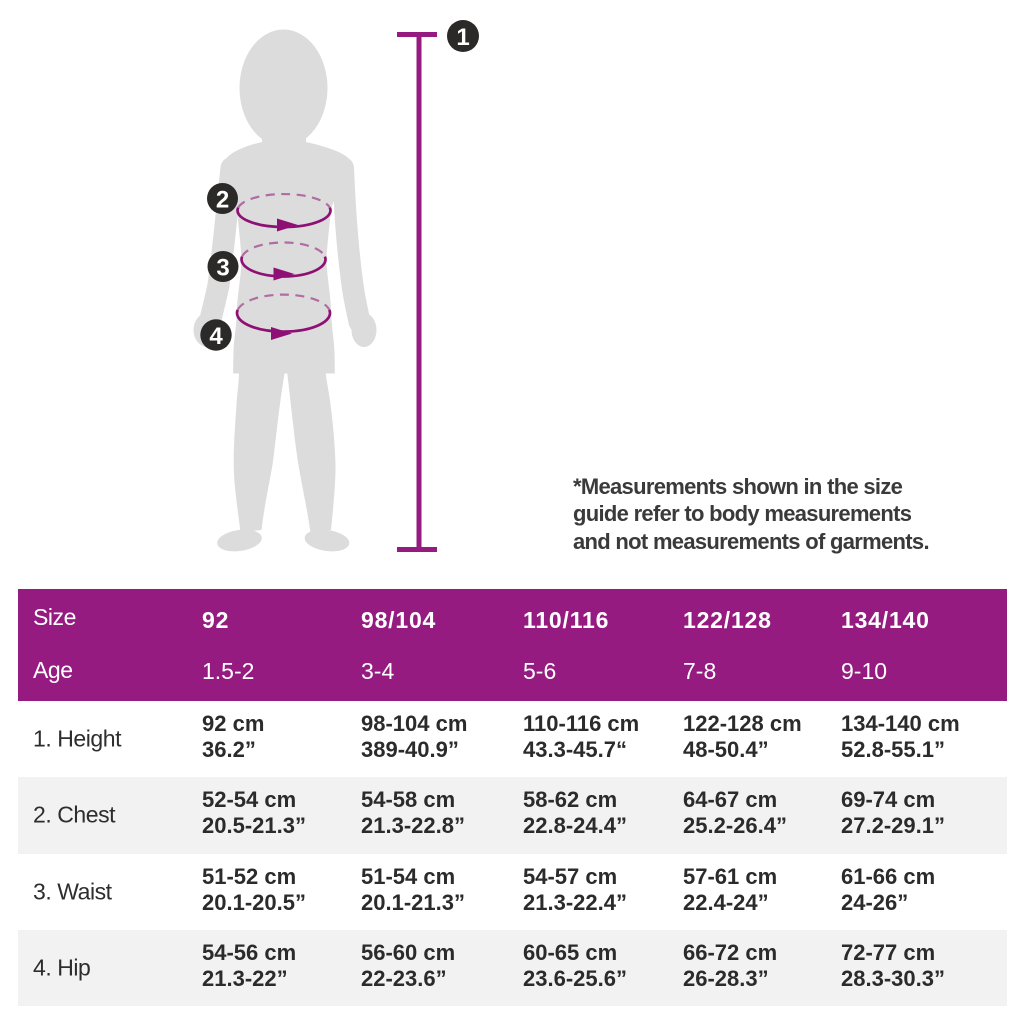 Image resolution: width=1024 pixels, height=1024 pixels. What do you see at coordinates (222, 199) in the screenshot?
I see `svg-text: 2` at bounding box center [222, 199].